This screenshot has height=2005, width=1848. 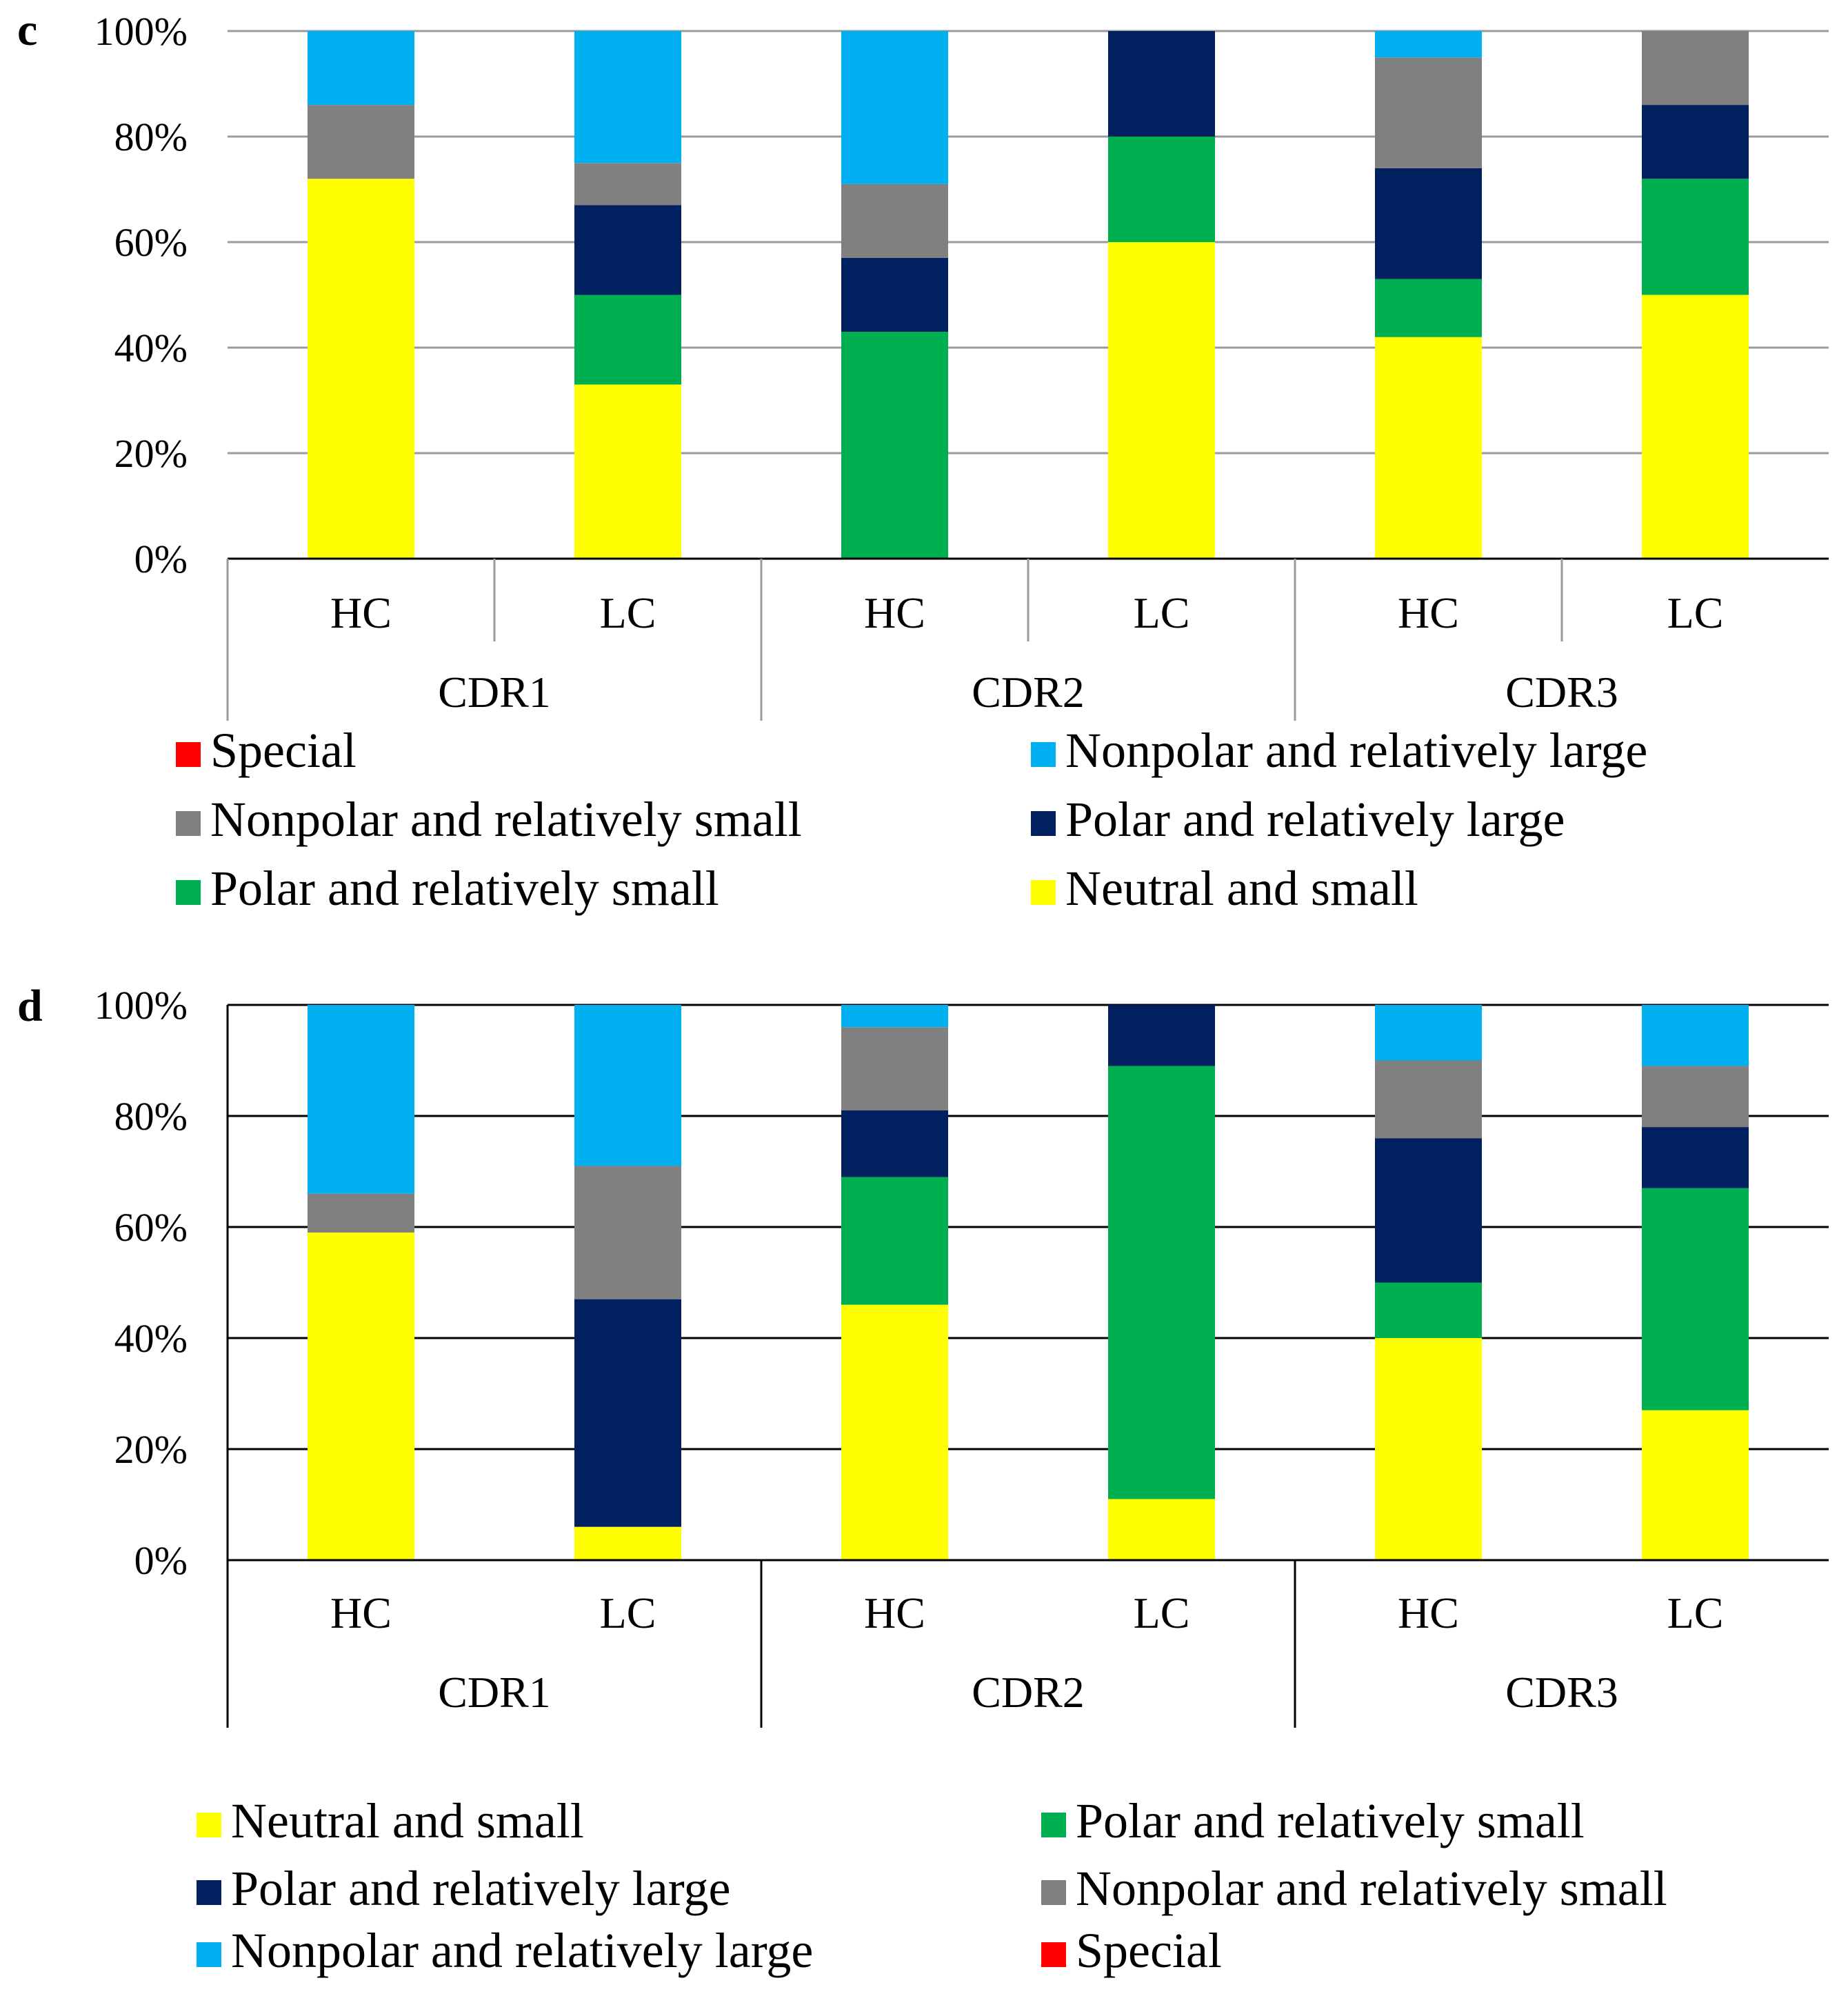 I want to click on panel-c-legend-label: Special, so click(x=283, y=750).